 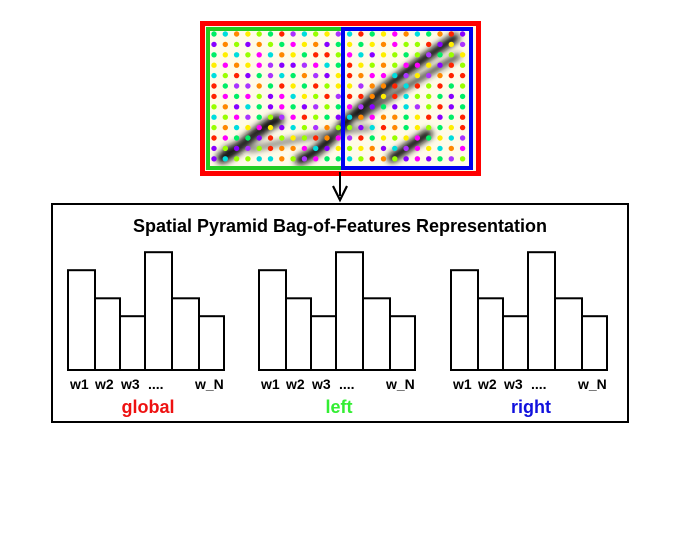 I want to click on word-label: w3, so click(x=130, y=384).